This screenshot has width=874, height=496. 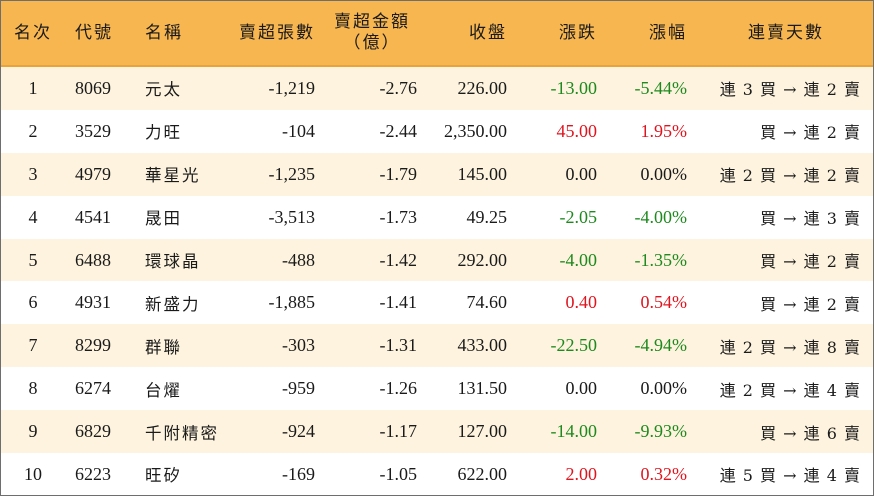 I want to click on header-close: 收盤, so click(x=474, y=33).